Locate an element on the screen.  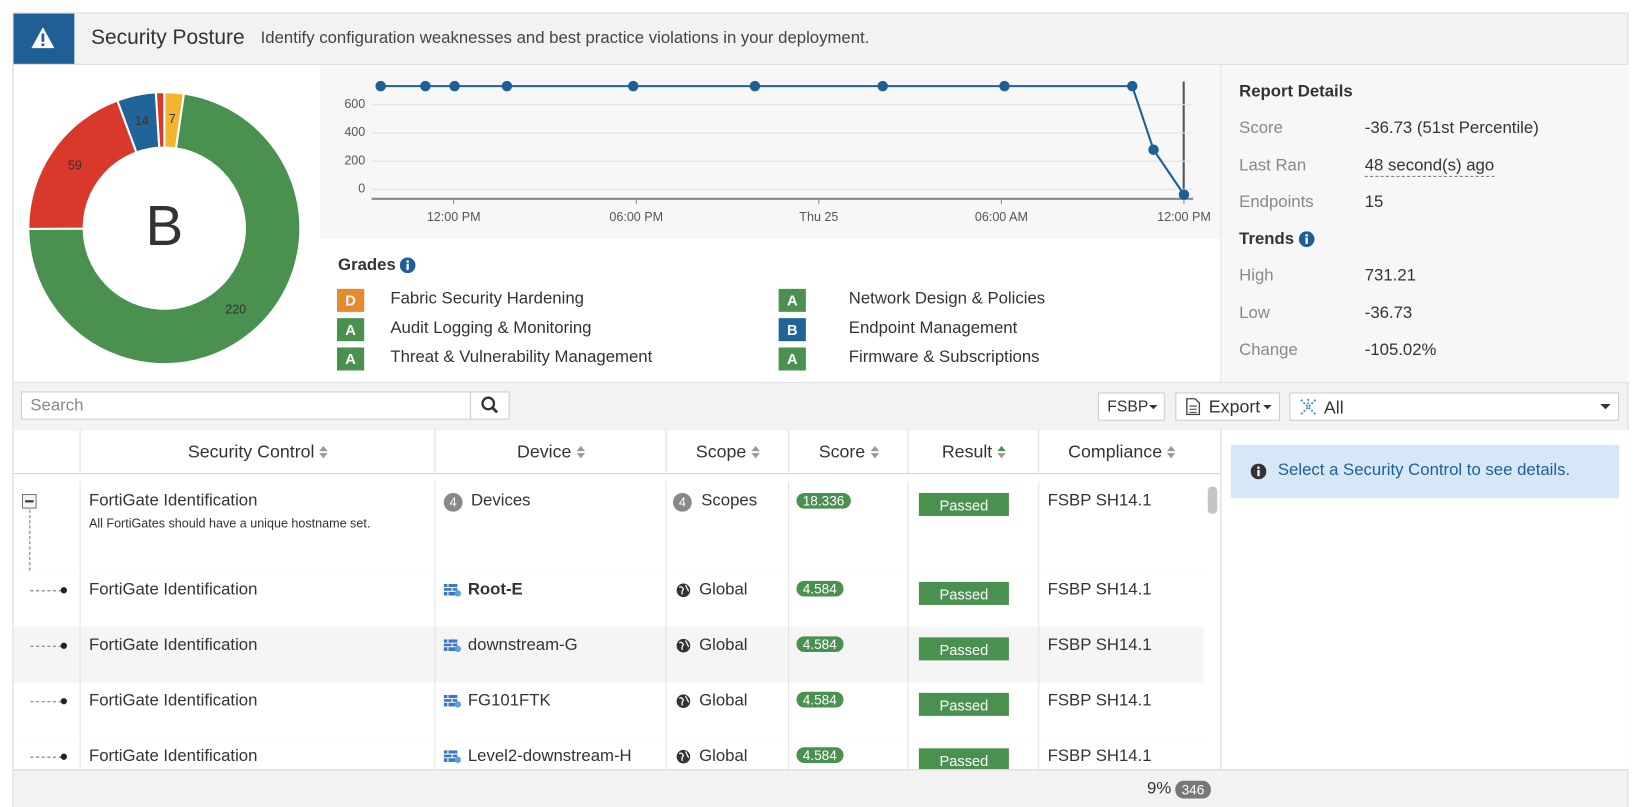
device-name: Level2-downstream-H is located at coordinates (550, 756).